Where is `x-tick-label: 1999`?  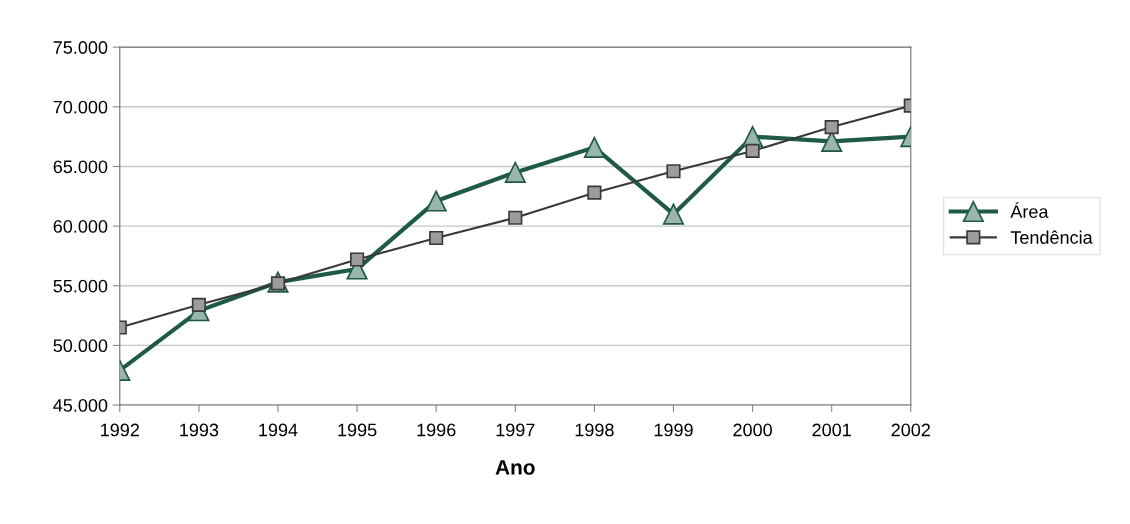 x-tick-label: 1999 is located at coordinates (673, 430).